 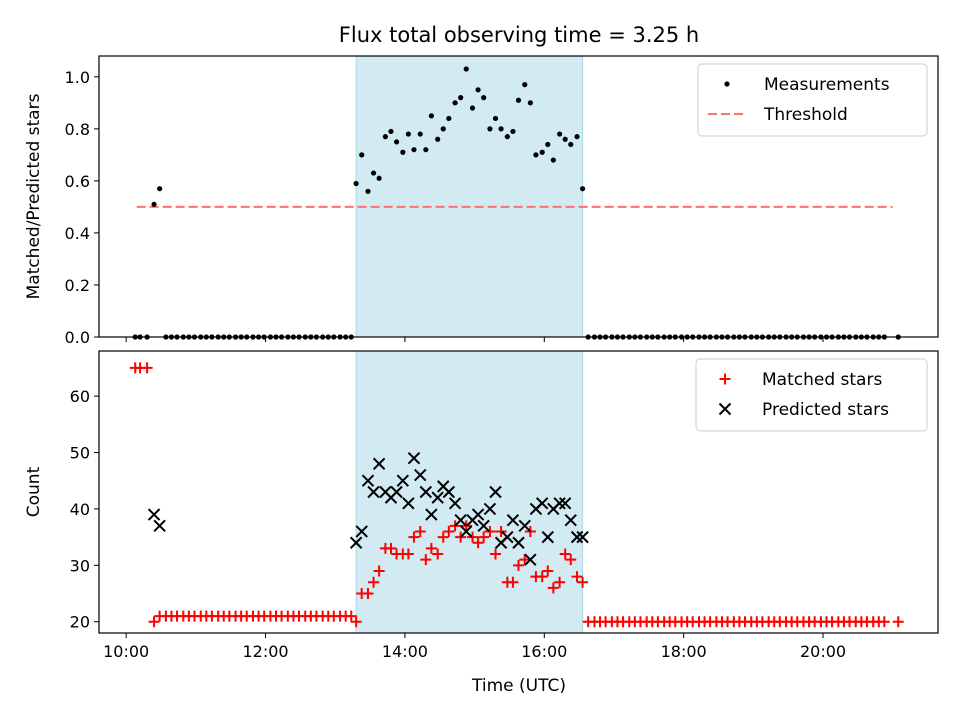 What do you see at coordinates (827, 85) in the screenshot?
I see `legend-label: Measurements` at bounding box center [827, 85].